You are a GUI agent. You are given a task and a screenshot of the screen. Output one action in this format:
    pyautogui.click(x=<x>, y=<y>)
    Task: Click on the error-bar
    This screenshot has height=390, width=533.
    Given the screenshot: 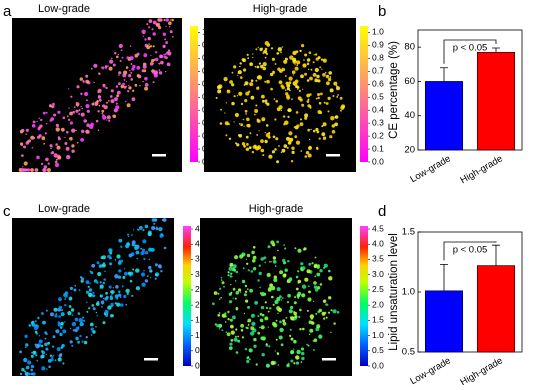 What is the action you would take?
    pyautogui.click(x=444, y=74)
    